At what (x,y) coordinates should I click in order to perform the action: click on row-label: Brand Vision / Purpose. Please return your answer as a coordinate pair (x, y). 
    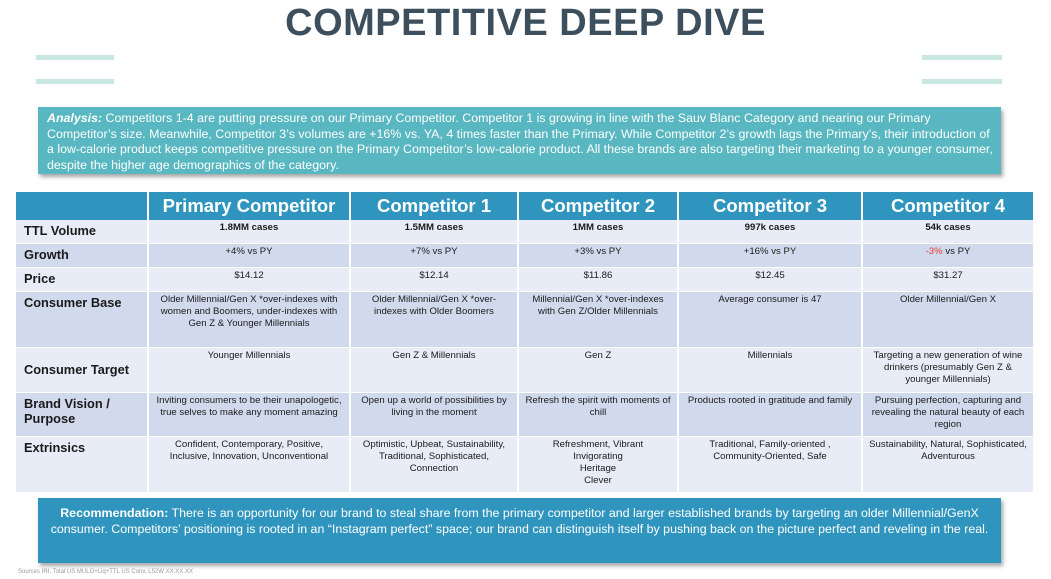
    Looking at the image, I should click on (82, 414).